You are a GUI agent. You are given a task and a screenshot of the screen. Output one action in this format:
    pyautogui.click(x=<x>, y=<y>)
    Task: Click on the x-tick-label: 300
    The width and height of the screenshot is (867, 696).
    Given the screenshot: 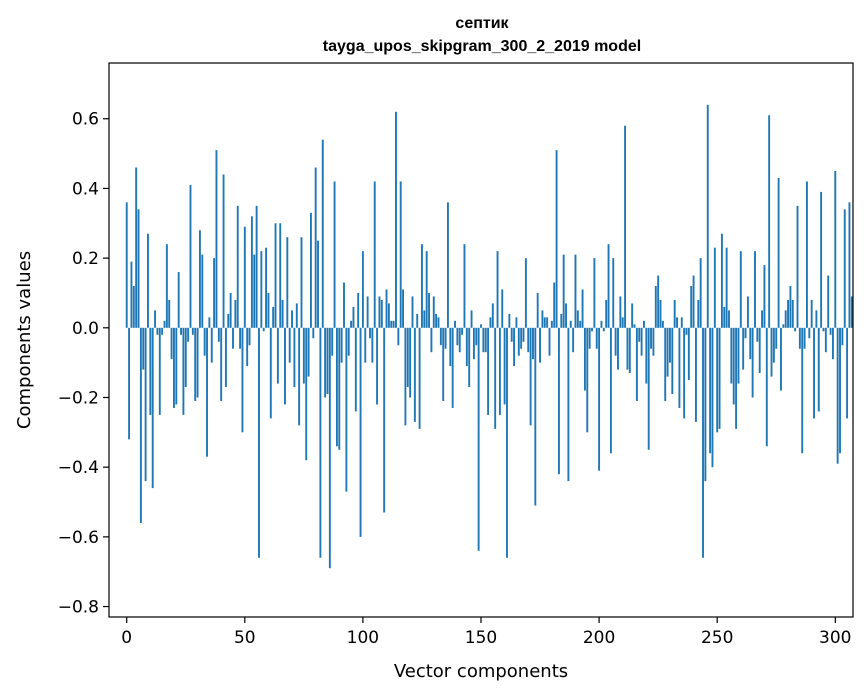 What is the action you would take?
    pyautogui.click(x=835, y=638)
    